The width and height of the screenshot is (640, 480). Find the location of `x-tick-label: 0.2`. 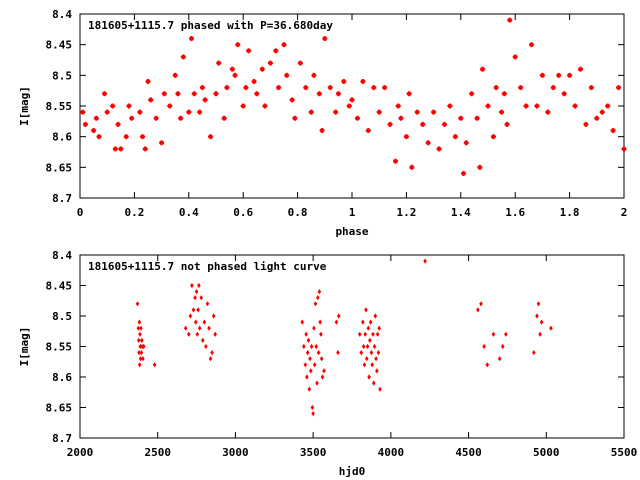

x-tick-label: 0.2 is located at coordinates (134, 212).